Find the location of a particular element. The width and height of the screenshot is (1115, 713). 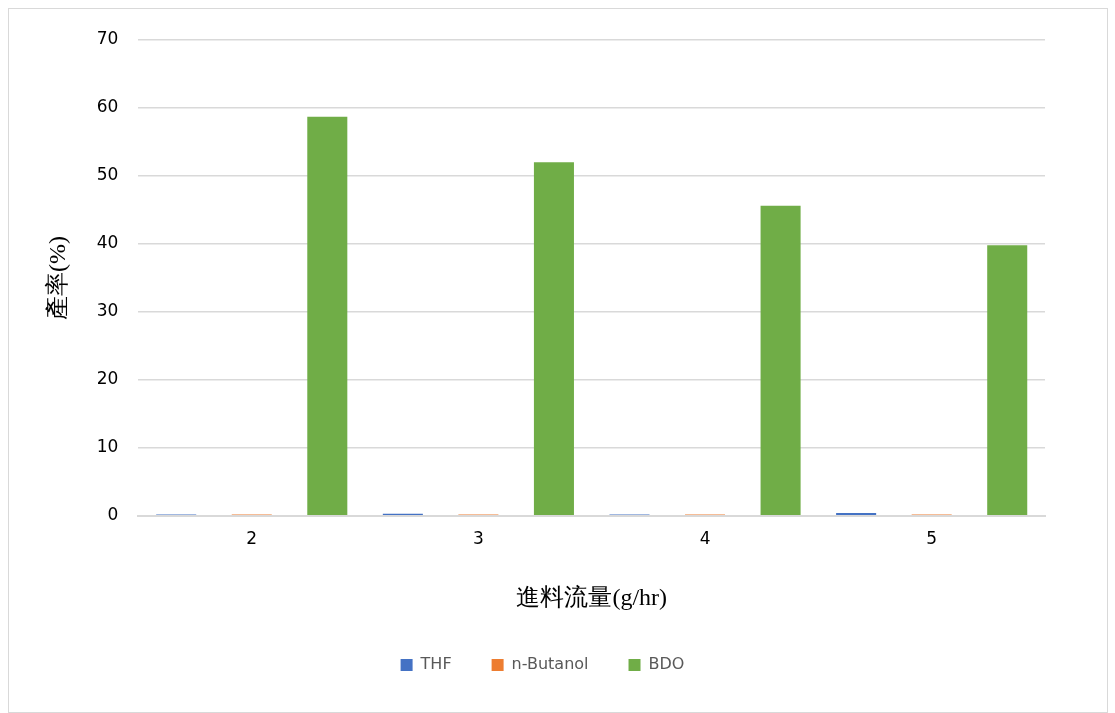

x-tick-label: 3 is located at coordinates (478, 538).